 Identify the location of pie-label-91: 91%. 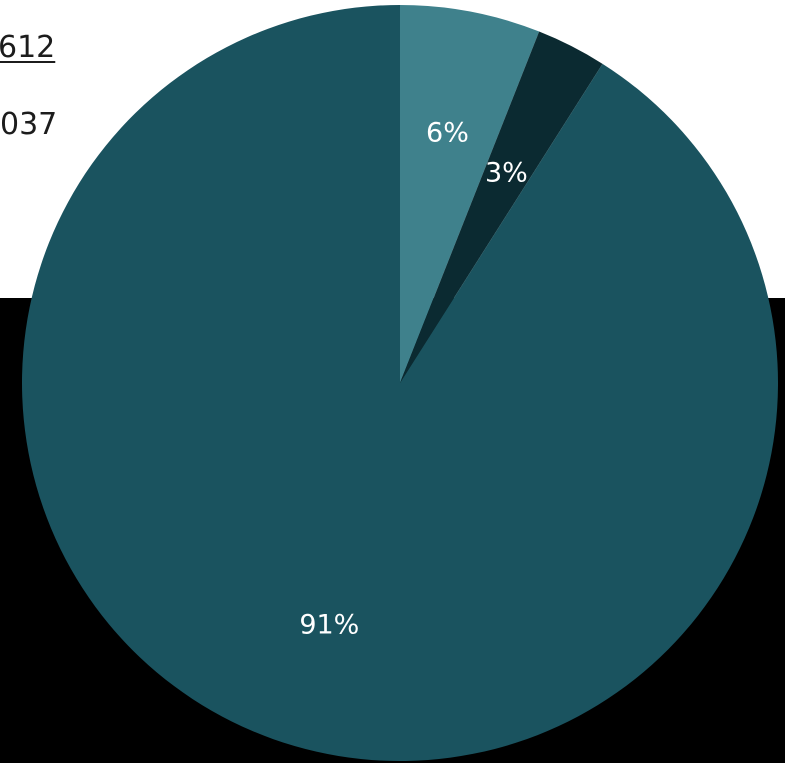
(329, 625).